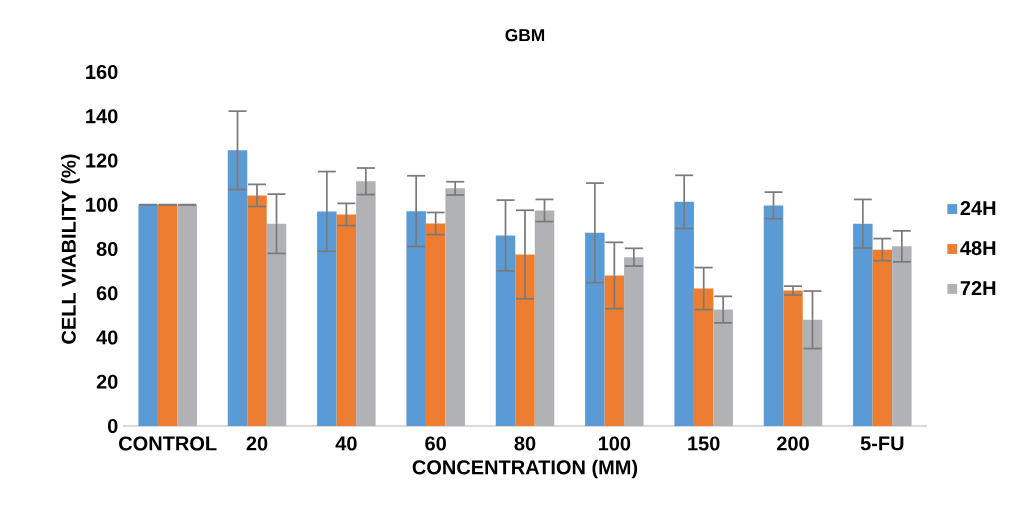 This screenshot has width=1027, height=506. Describe the element at coordinates (704, 443) in the screenshot. I see `x-tick-label: 150` at that location.